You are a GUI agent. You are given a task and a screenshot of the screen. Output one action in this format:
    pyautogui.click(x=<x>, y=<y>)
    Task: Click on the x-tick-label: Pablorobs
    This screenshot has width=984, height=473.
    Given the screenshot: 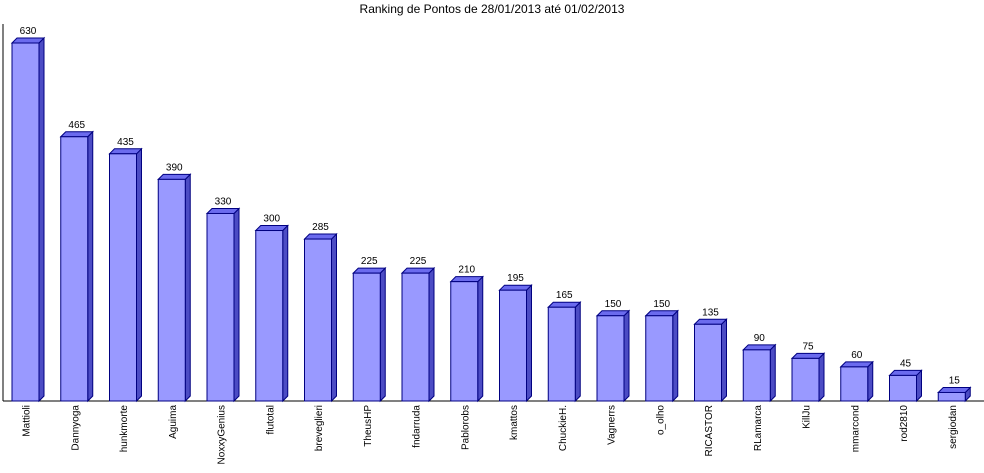 What is the action you would take?
    pyautogui.click(x=465, y=427)
    